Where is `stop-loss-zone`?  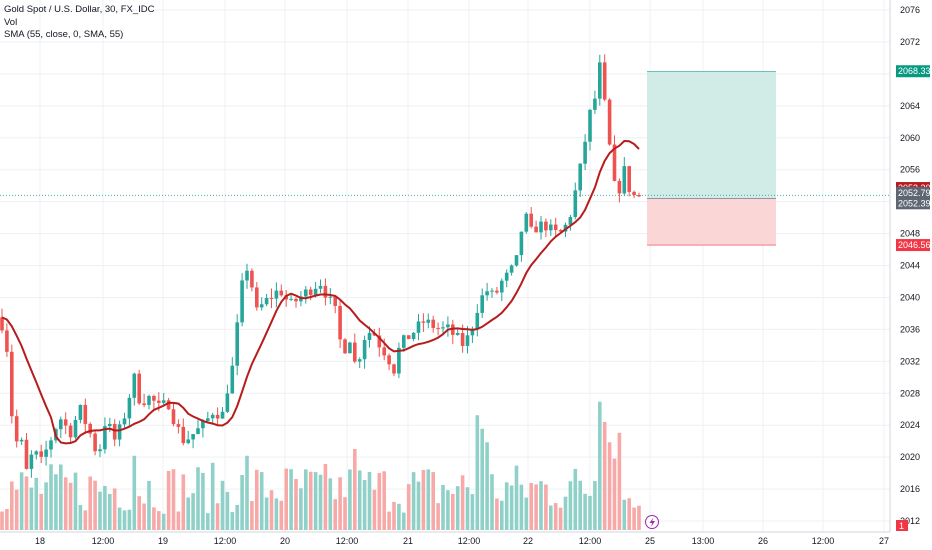 stop-loss-zone is located at coordinates (711, 222).